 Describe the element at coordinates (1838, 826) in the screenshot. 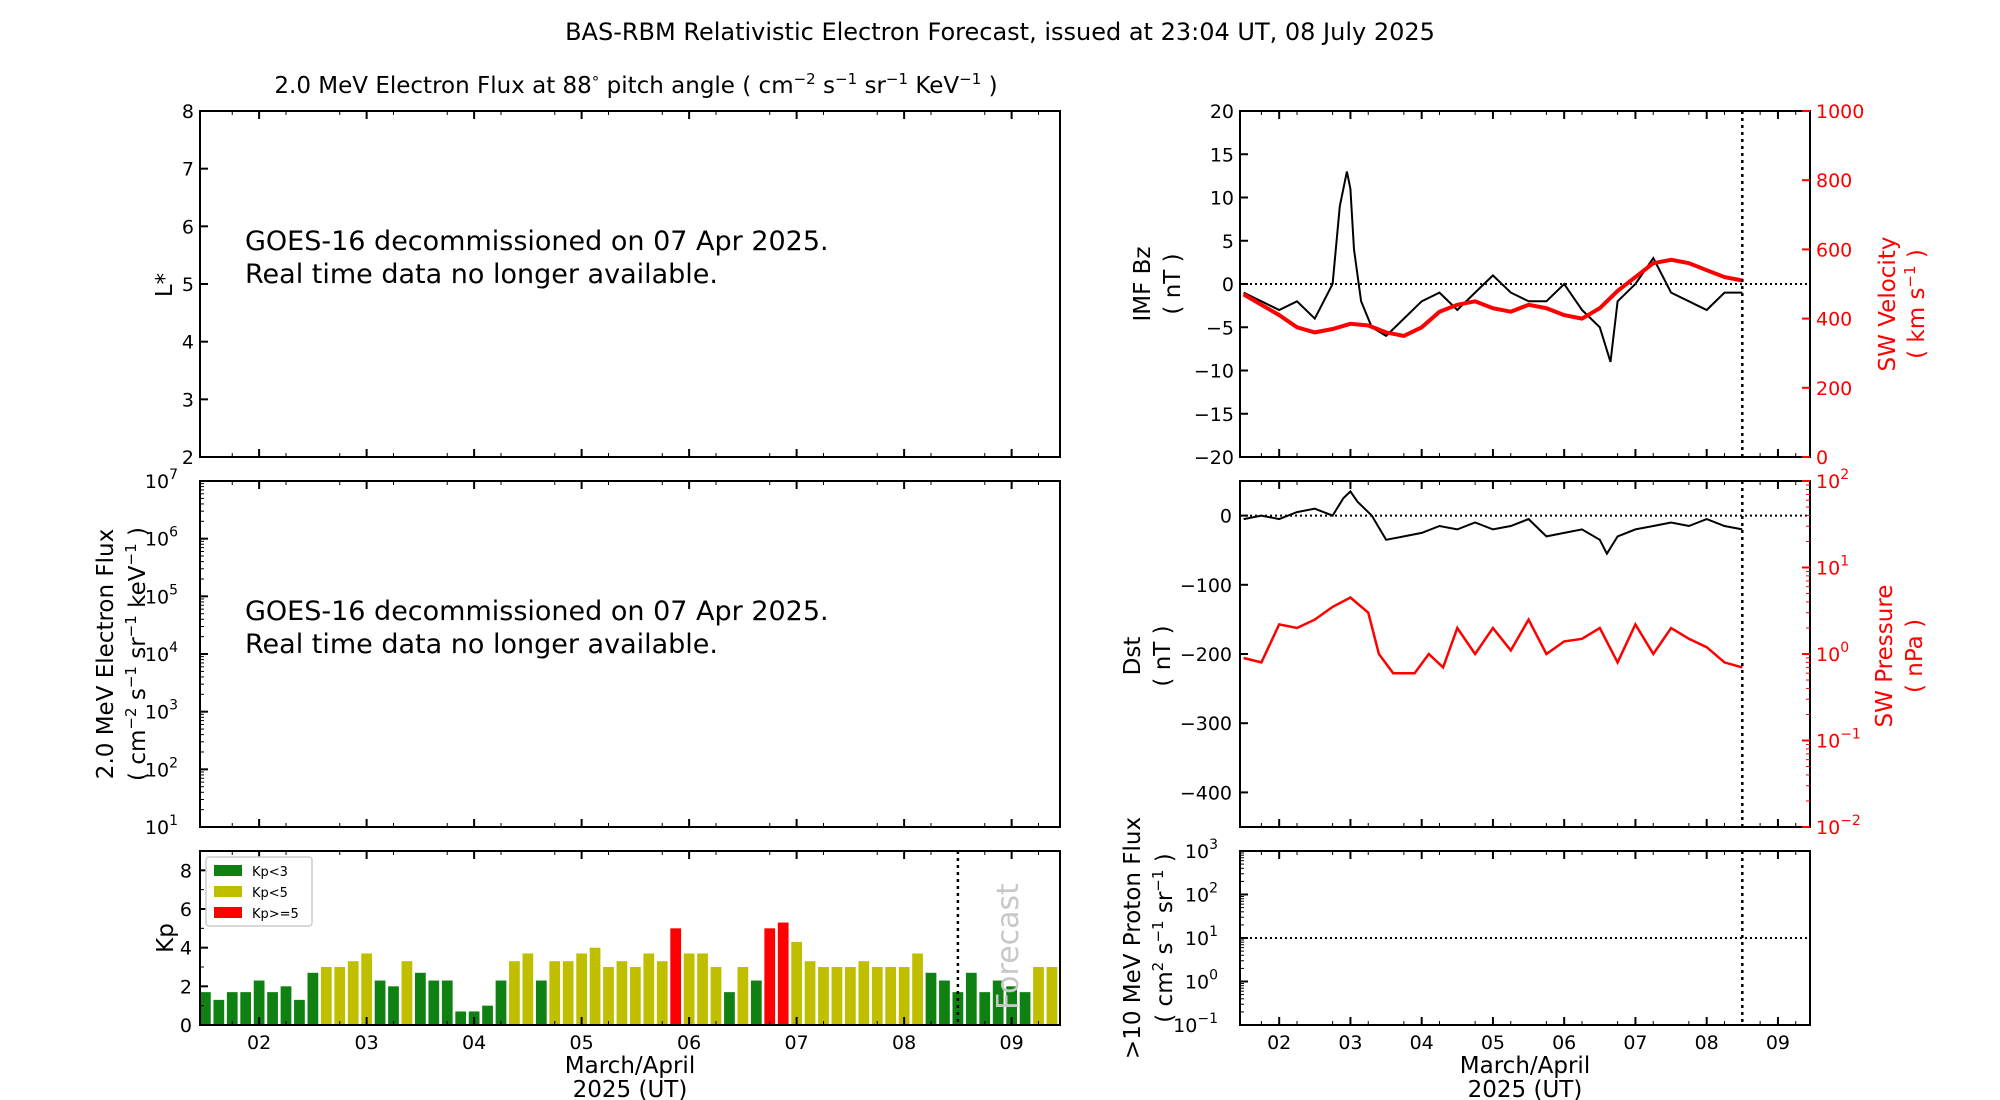

I see `dst-y2-tick-label: 10⁻²` at that location.